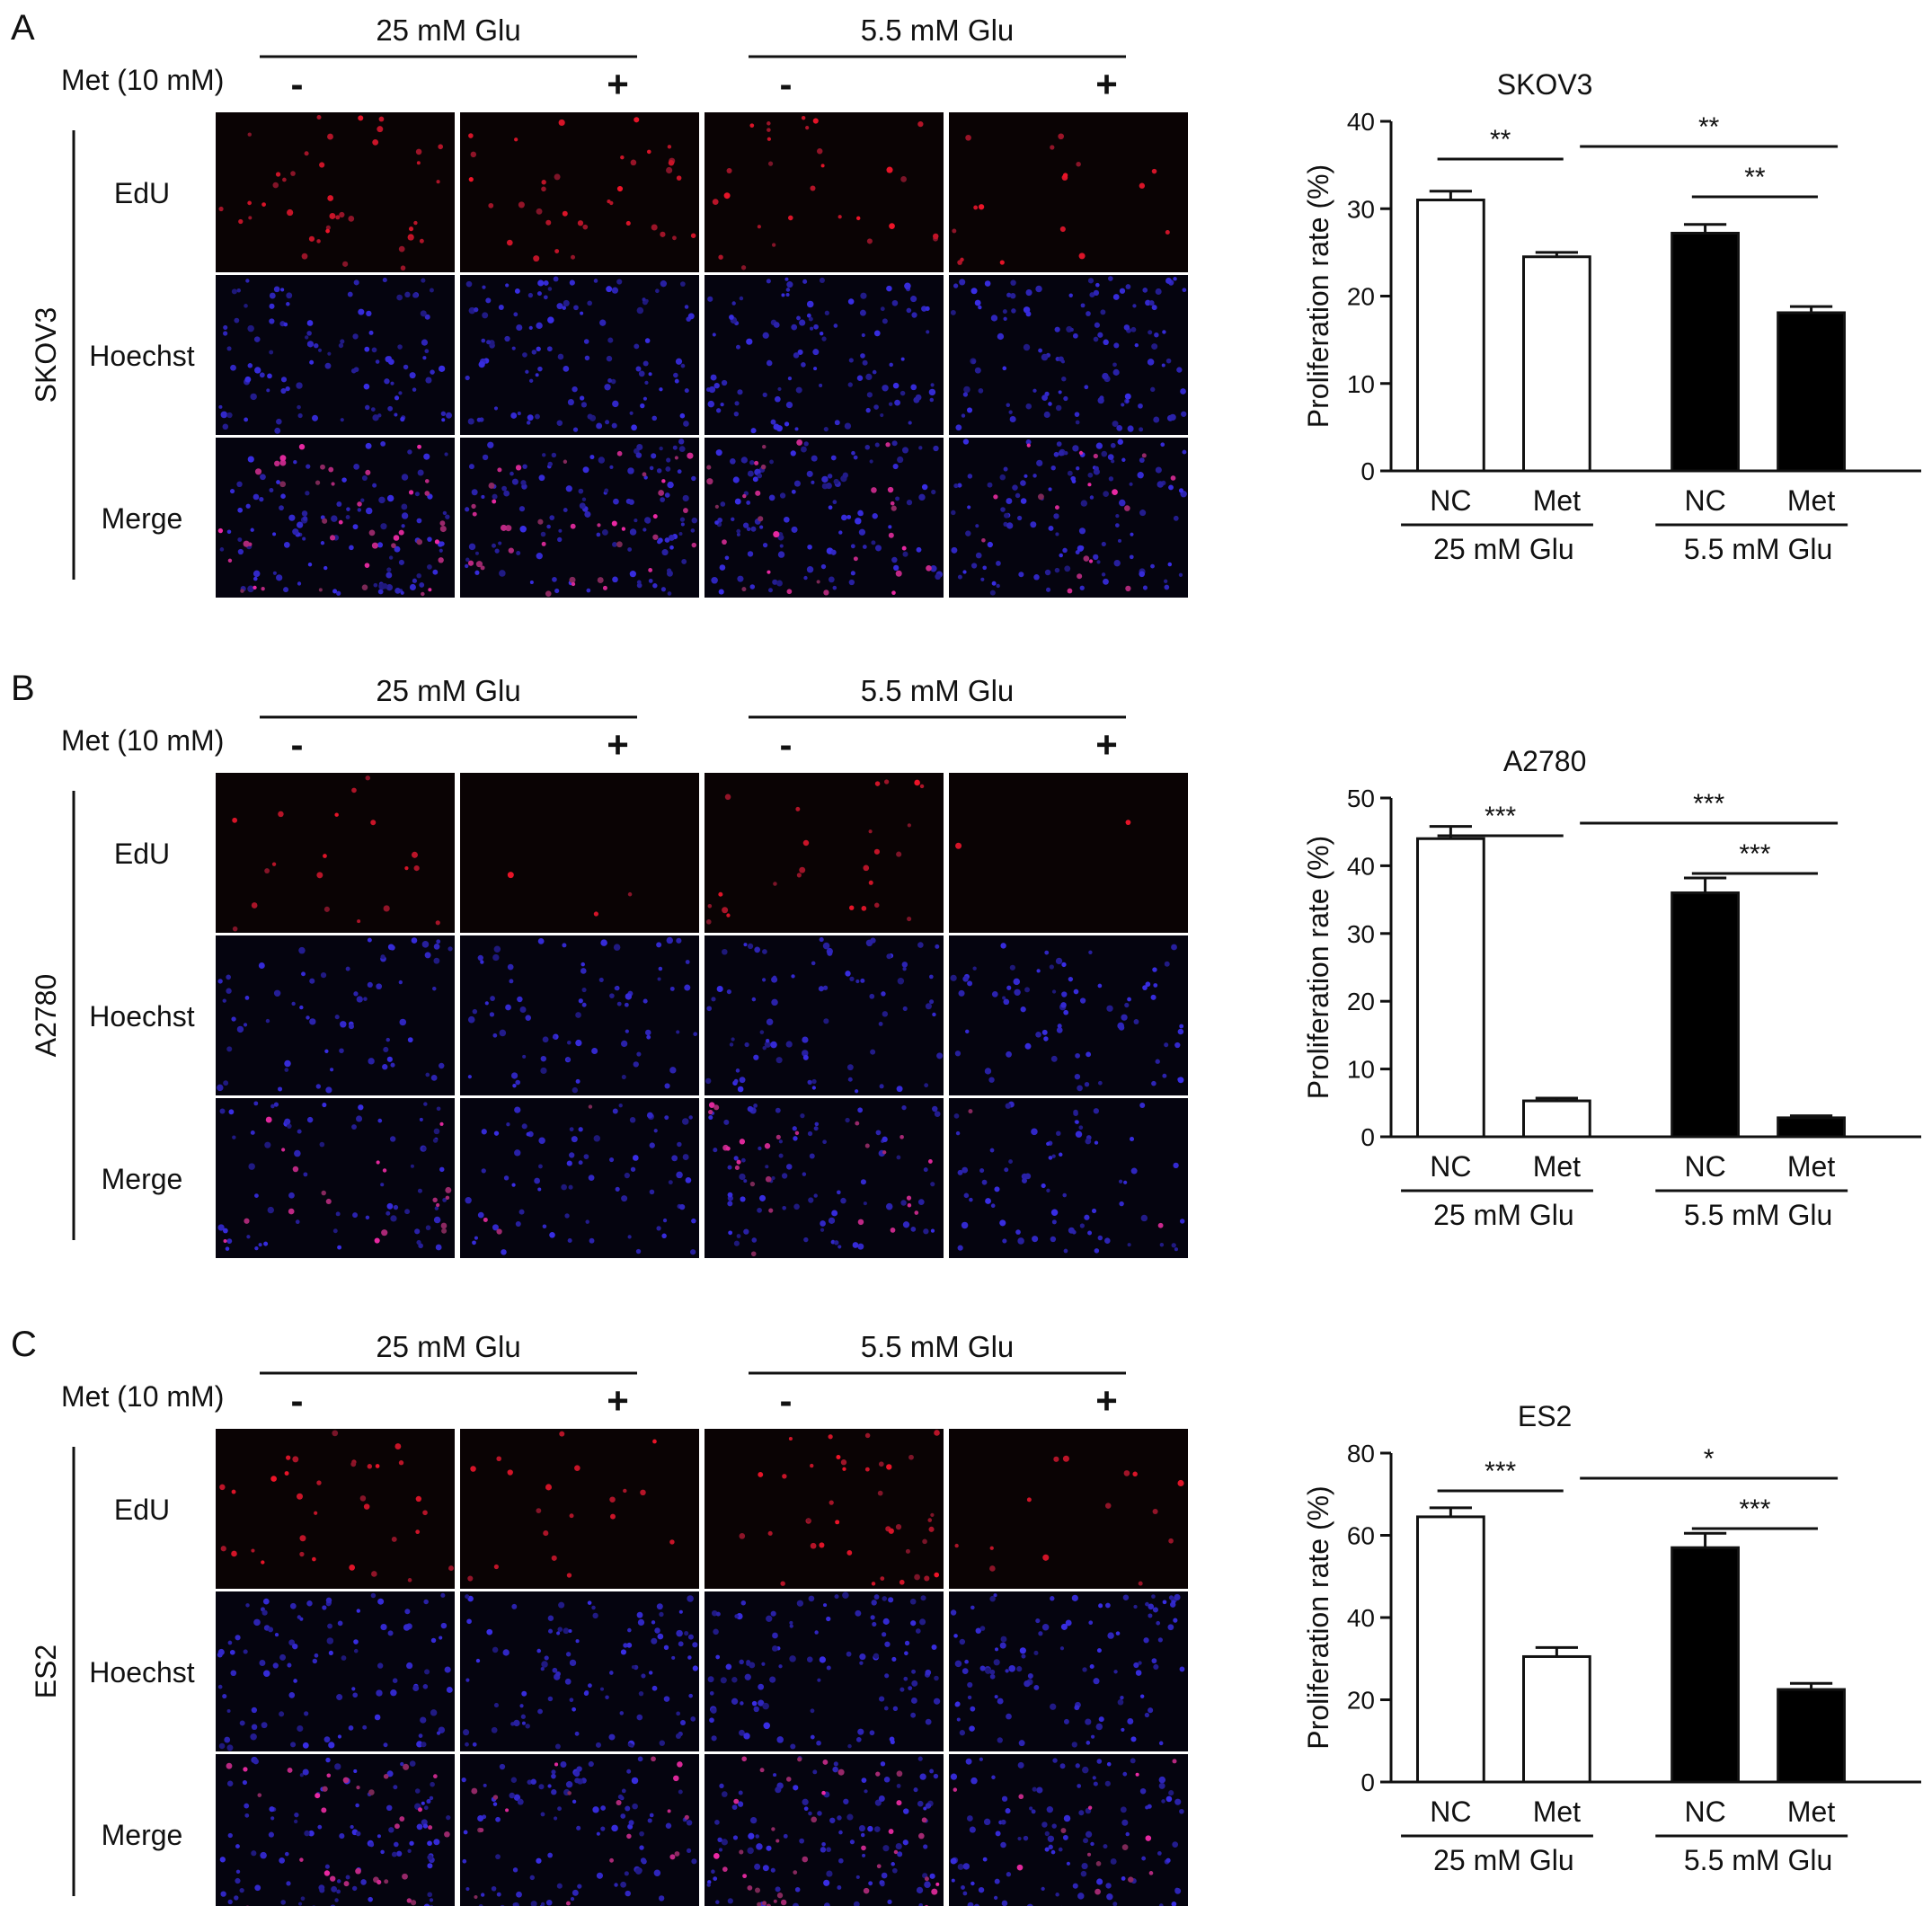  Describe the element at coordinates (1705, 1665) in the screenshot. I see `bar` at that location.